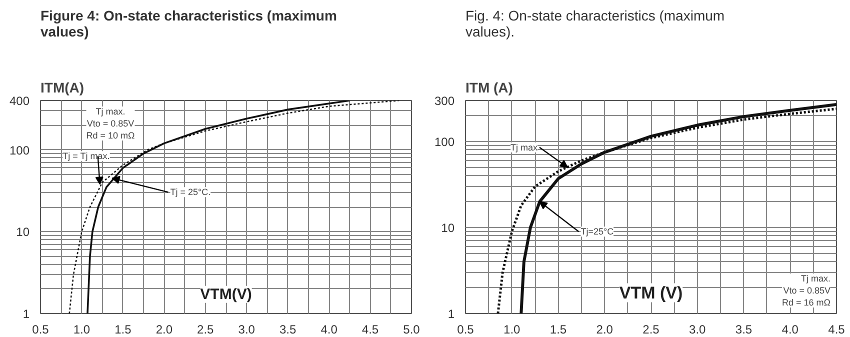  I want to click on y-tick-label: 300, so click(444, 101).